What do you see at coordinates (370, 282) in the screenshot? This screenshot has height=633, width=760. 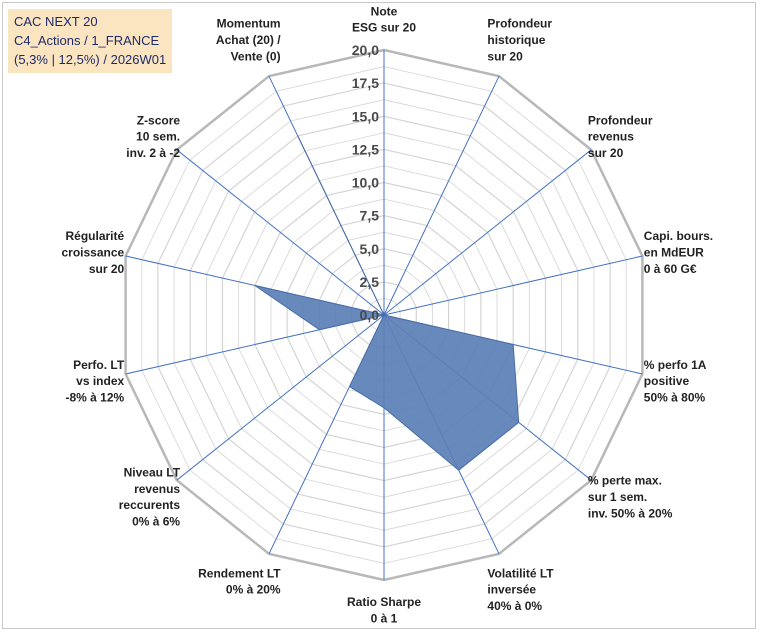 I see `radial-tick-label: 2,5` at bounding box center [370, 282].